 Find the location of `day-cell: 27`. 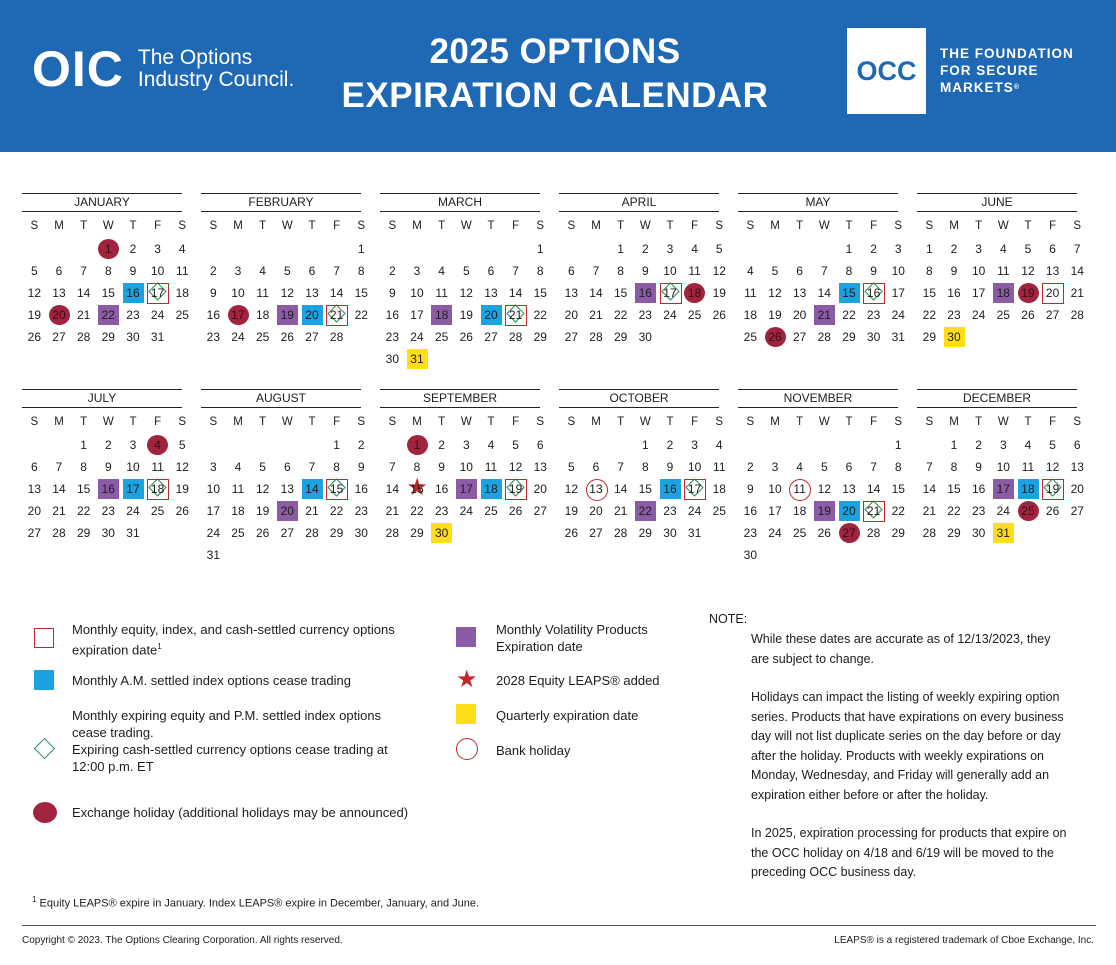

day-cell: 27 is located at coordinates (312, 337).